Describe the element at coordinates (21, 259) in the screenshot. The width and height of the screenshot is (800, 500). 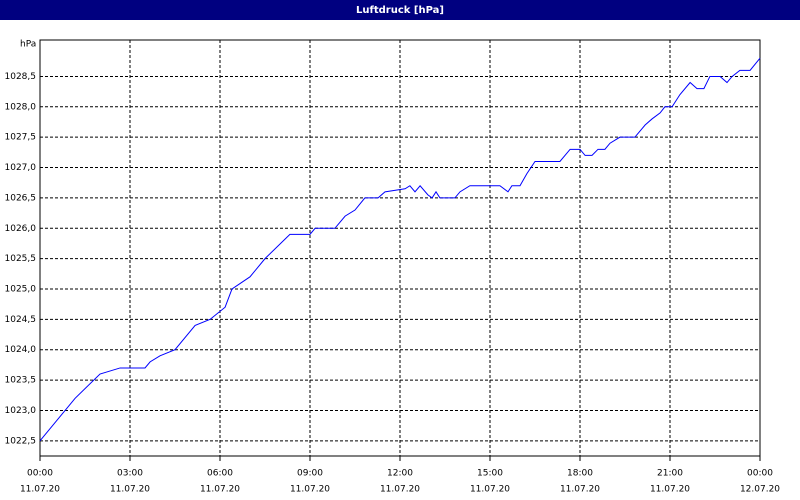
I see `y-tick-label: 1025,5` at that location.